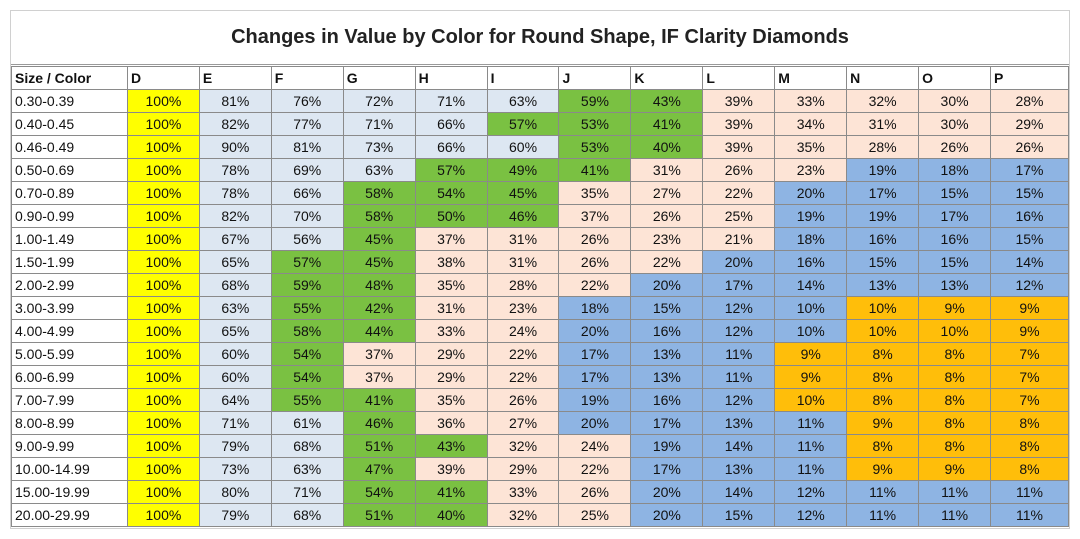 The width and height of the screenshot is (1080, 539). I want to click on value-cell: 78%, so click(235, 170).